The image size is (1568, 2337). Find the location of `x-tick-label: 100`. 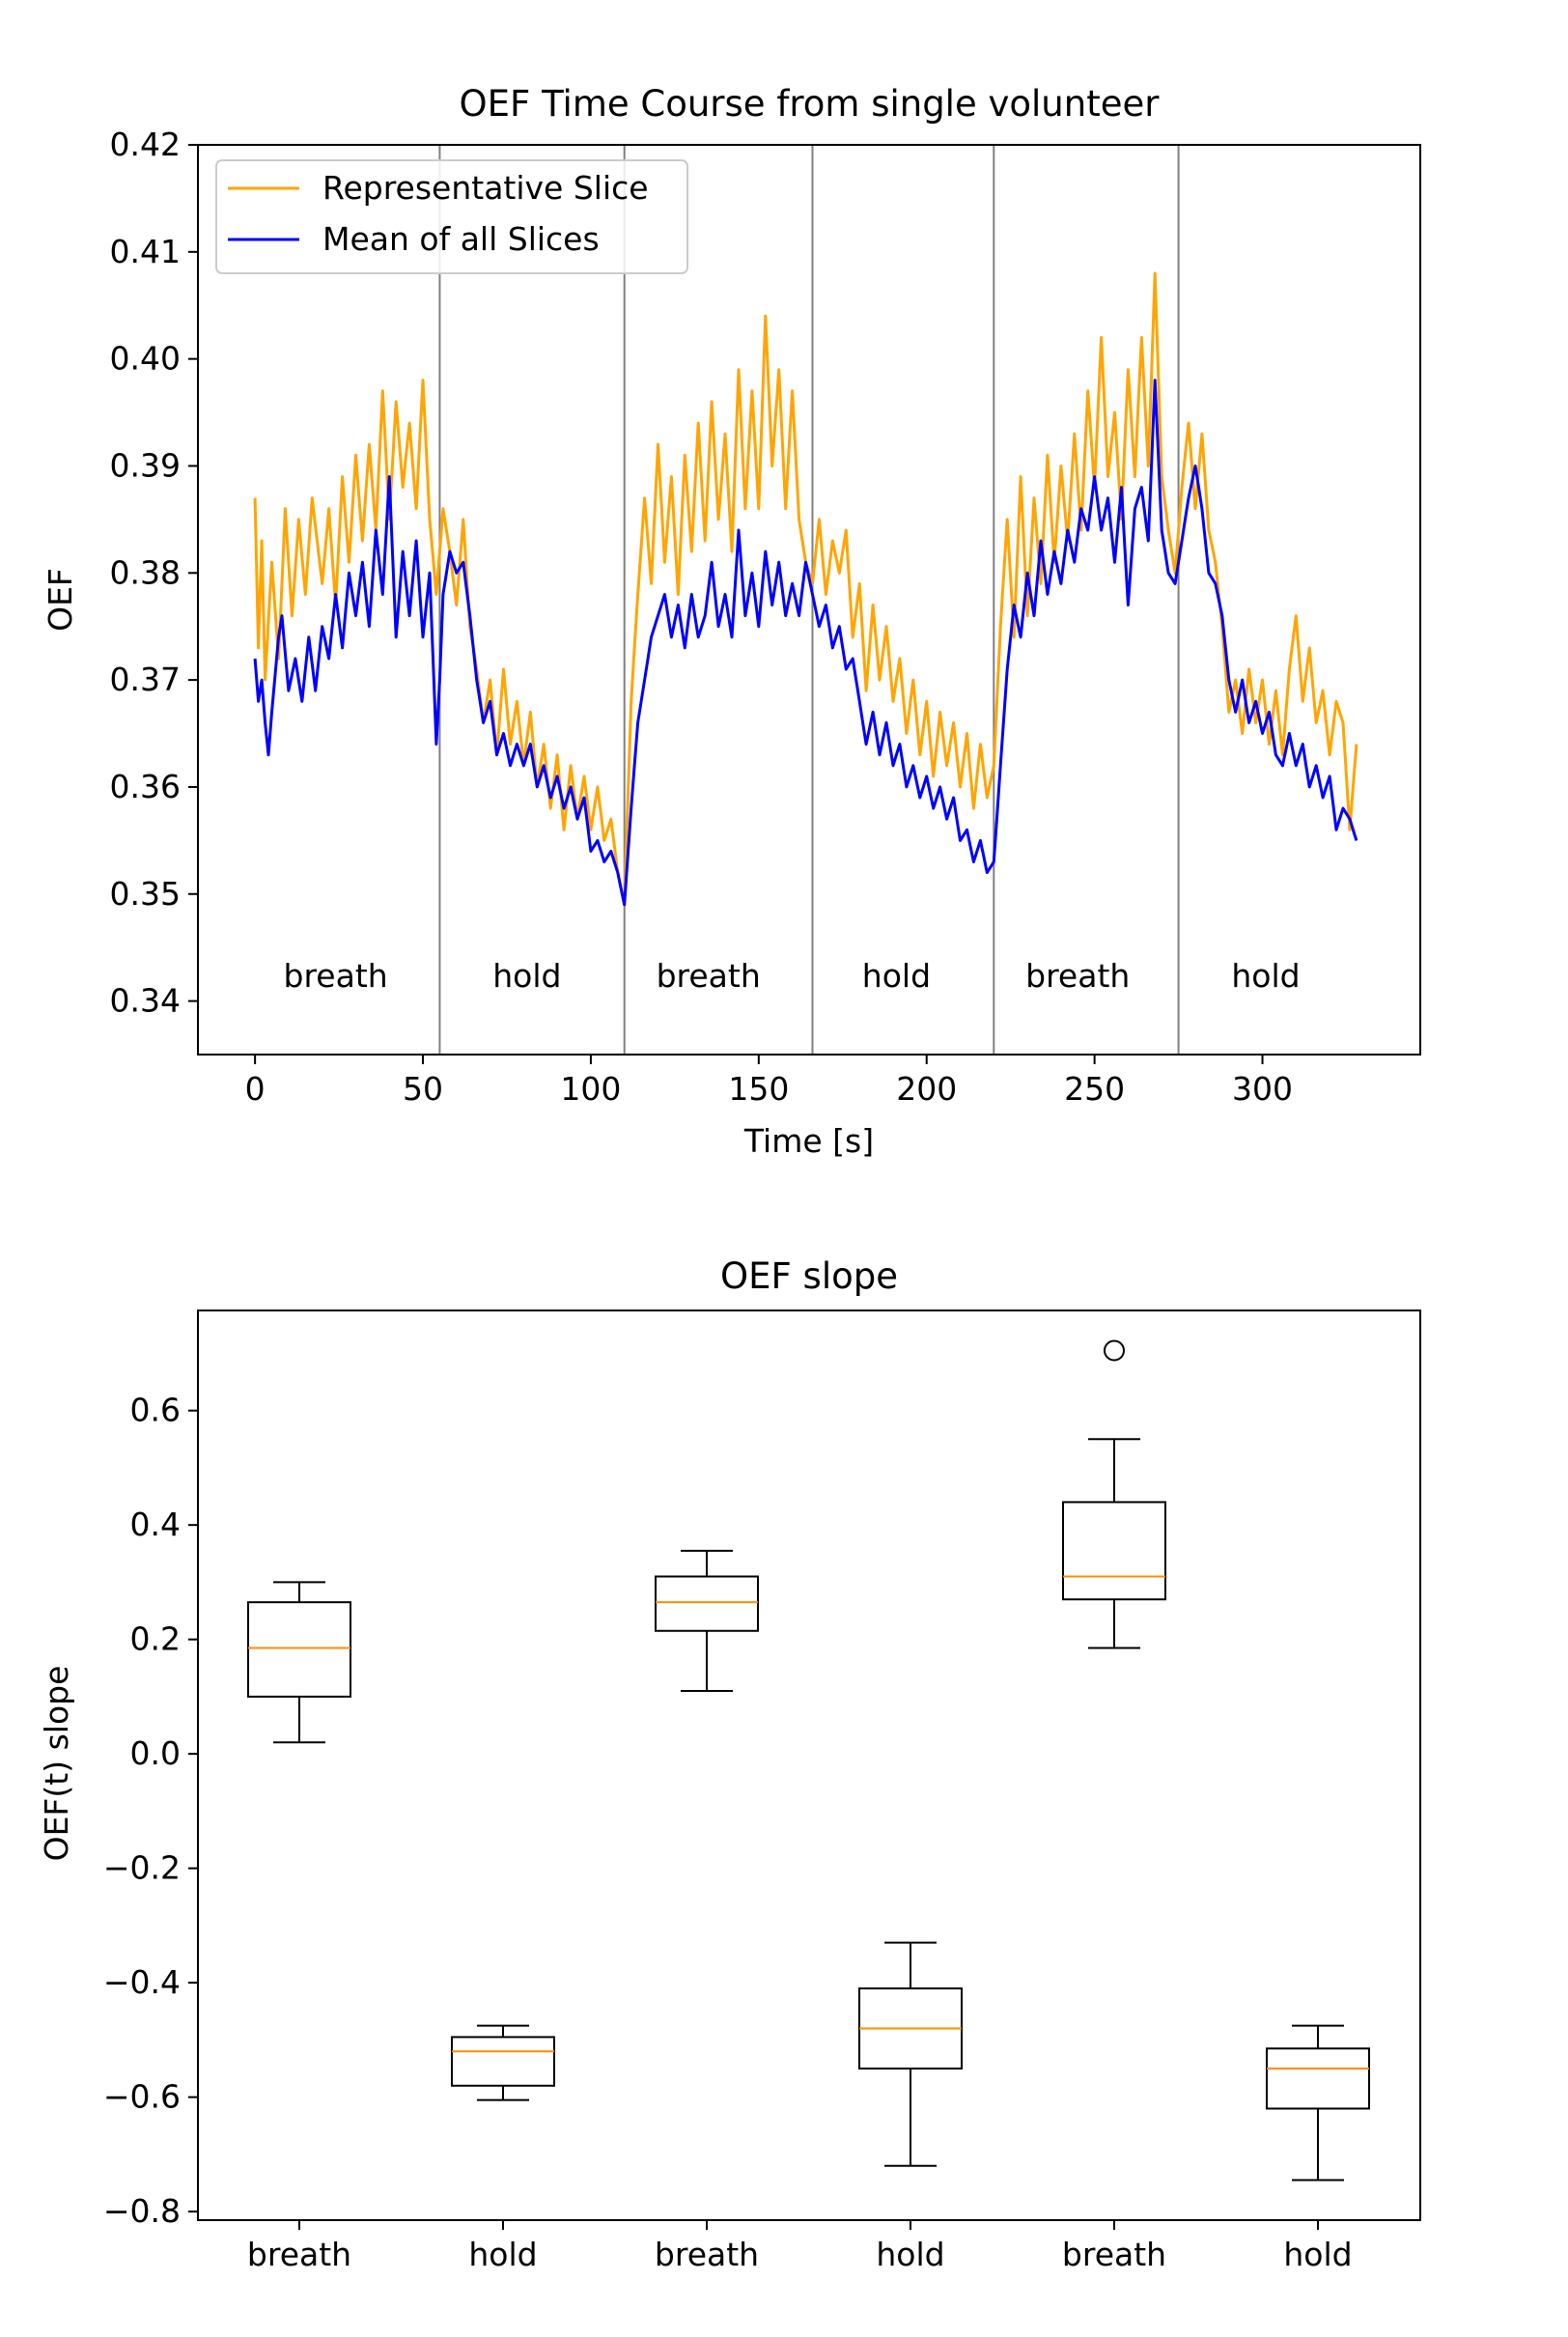

x-tick-label: 100 is located at coordinates (591, 1089).